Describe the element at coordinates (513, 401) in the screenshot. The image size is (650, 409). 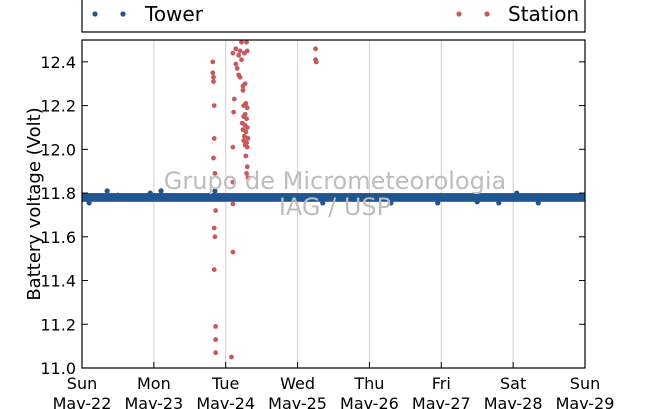
I see `x-tick-label-date: Mav-28` at that location.